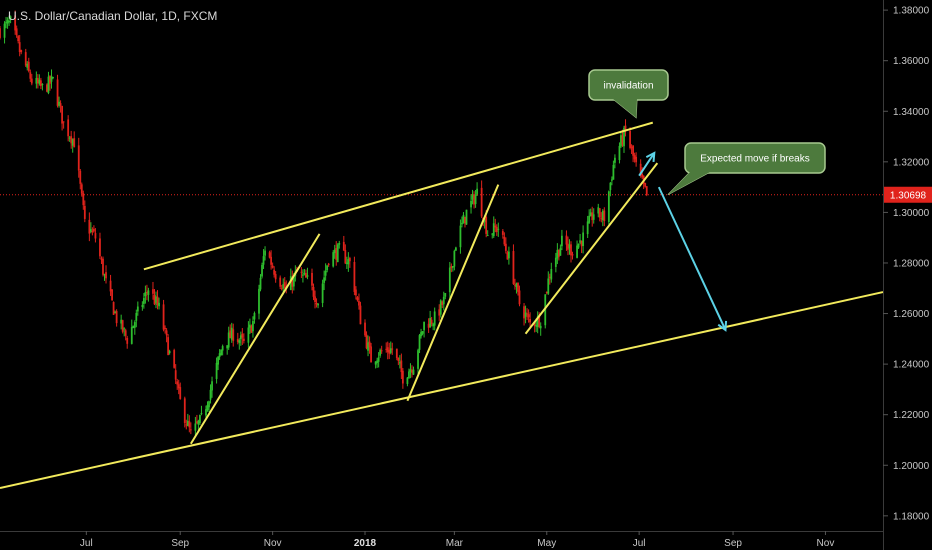  What do you see at coordinates (911, 365) in the screenshot?
I see `y-tick-label: 1.24000` at bounding box center [911, 365].